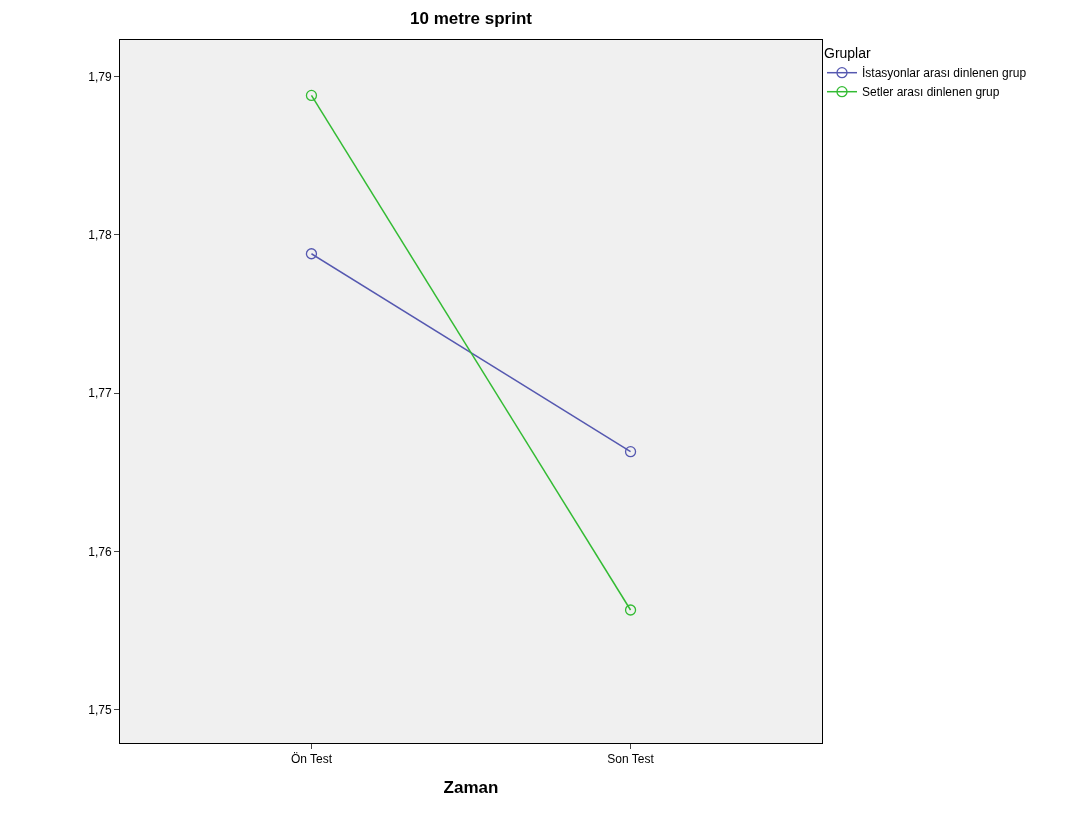 The width and height of the screenshot is (1072, 828). Describe the element at coordinates (944, 73) in the screenshot. I see `legend-label: İstasyonlar arası dinlenen grup` at that location.